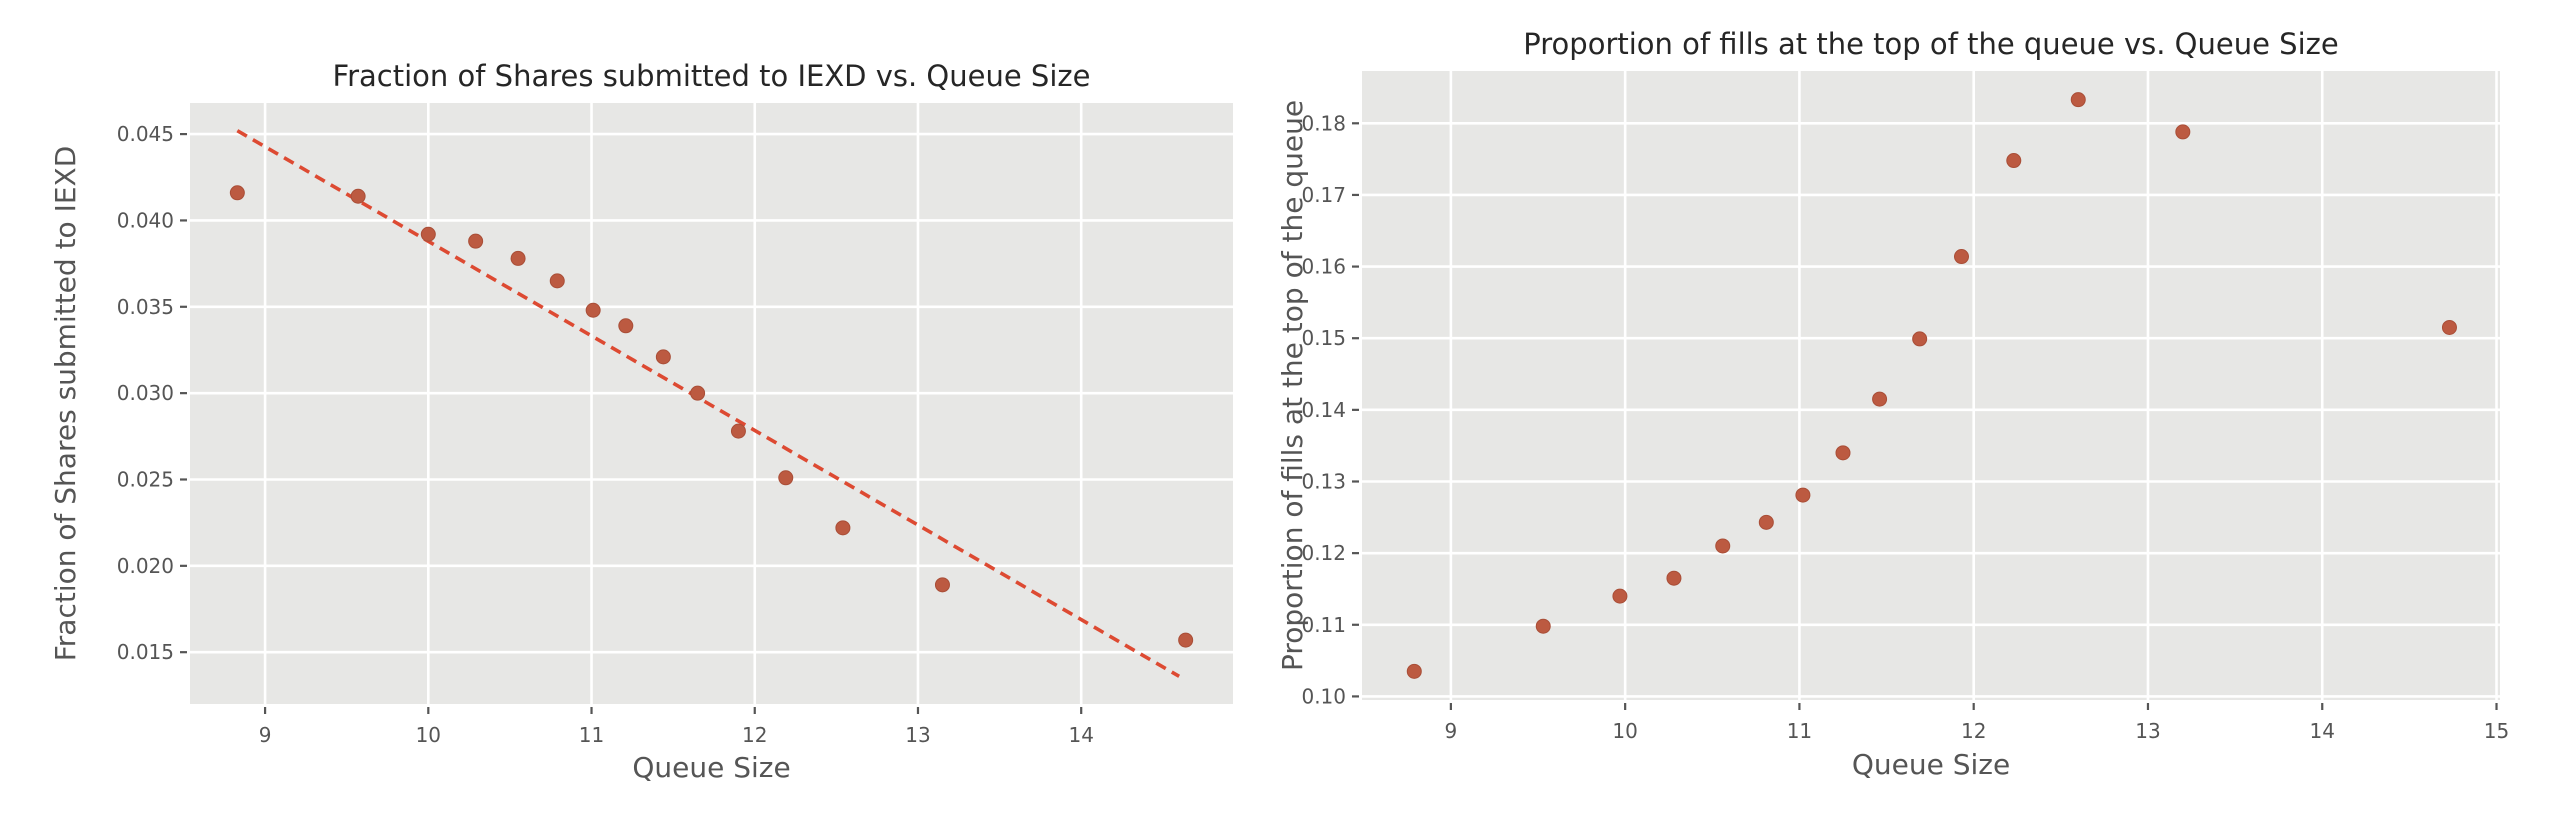 Image resolution: width=2560 pixels, height=821 pixels. I want to click on y-tick-label: 0.020, so click(145, 566).